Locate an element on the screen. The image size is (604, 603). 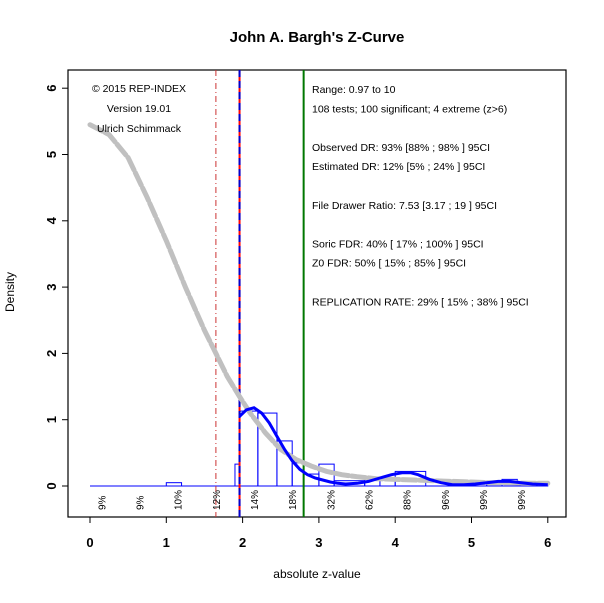
density-curve-blue is located at coordinates (393, 446).